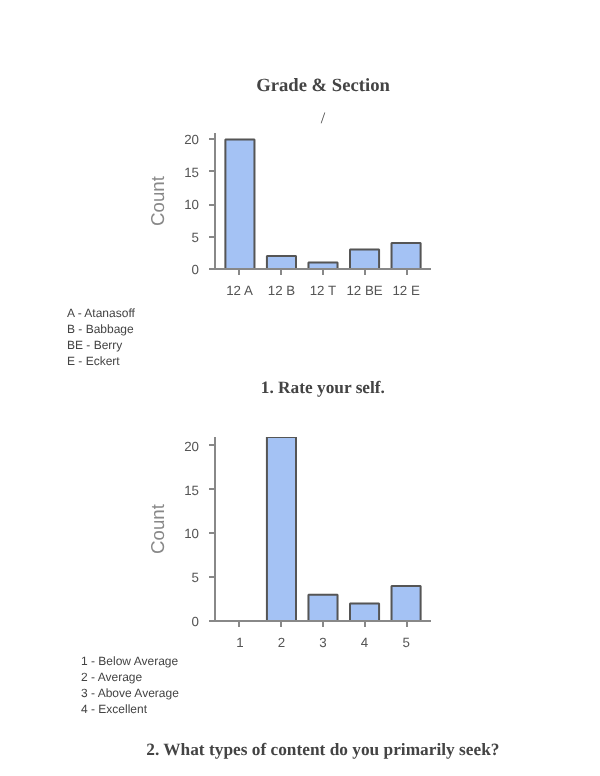 This screenshot has width=600, height=776. What do you see at coordinates (323, 749) in the screenshot?
I see `text: 2. What types of content do you primarily seek?` at bounding box center [323, 749].